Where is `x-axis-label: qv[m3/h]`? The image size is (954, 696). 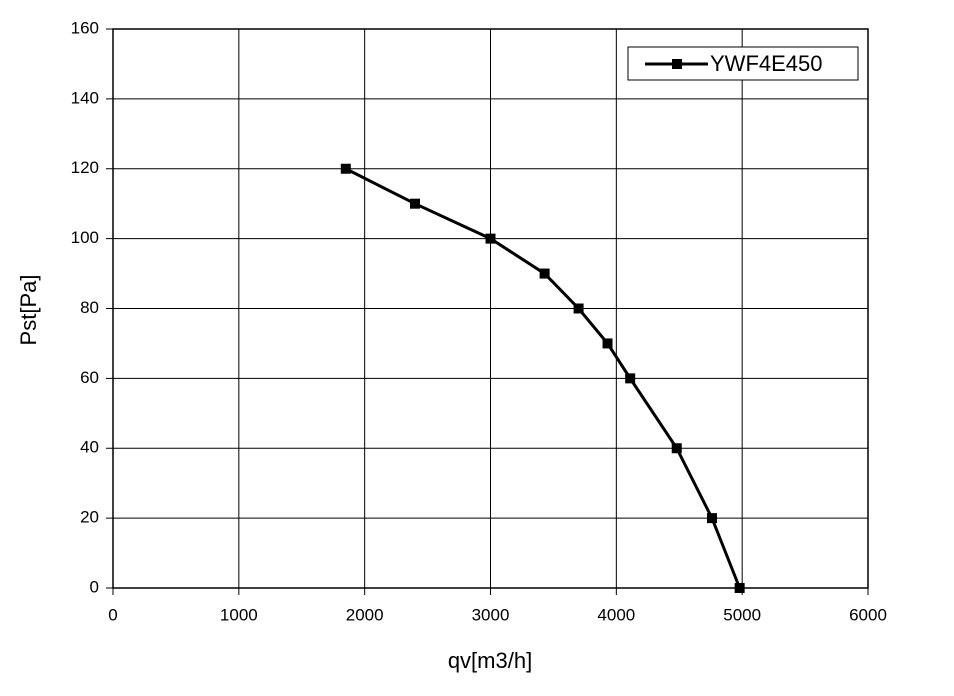 x-axis-label: qv[m3/h] is located at coordinates (490, 660).